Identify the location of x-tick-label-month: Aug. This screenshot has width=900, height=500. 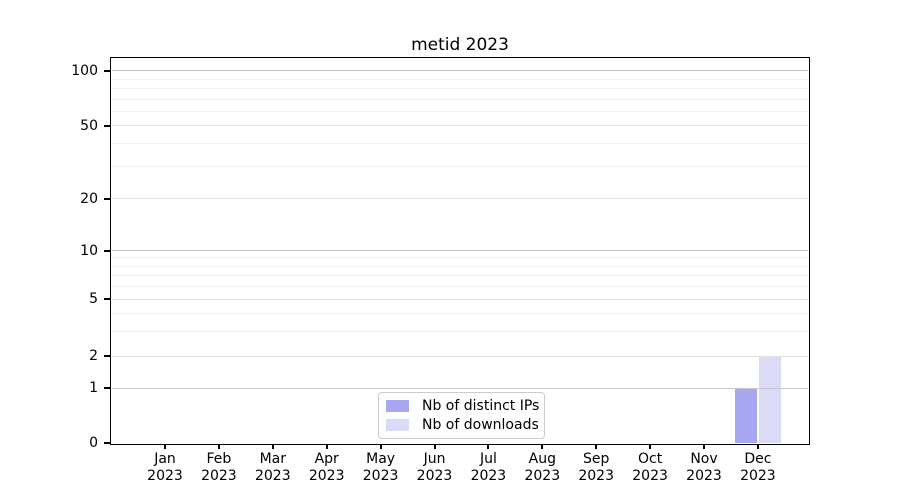
(542, 459).